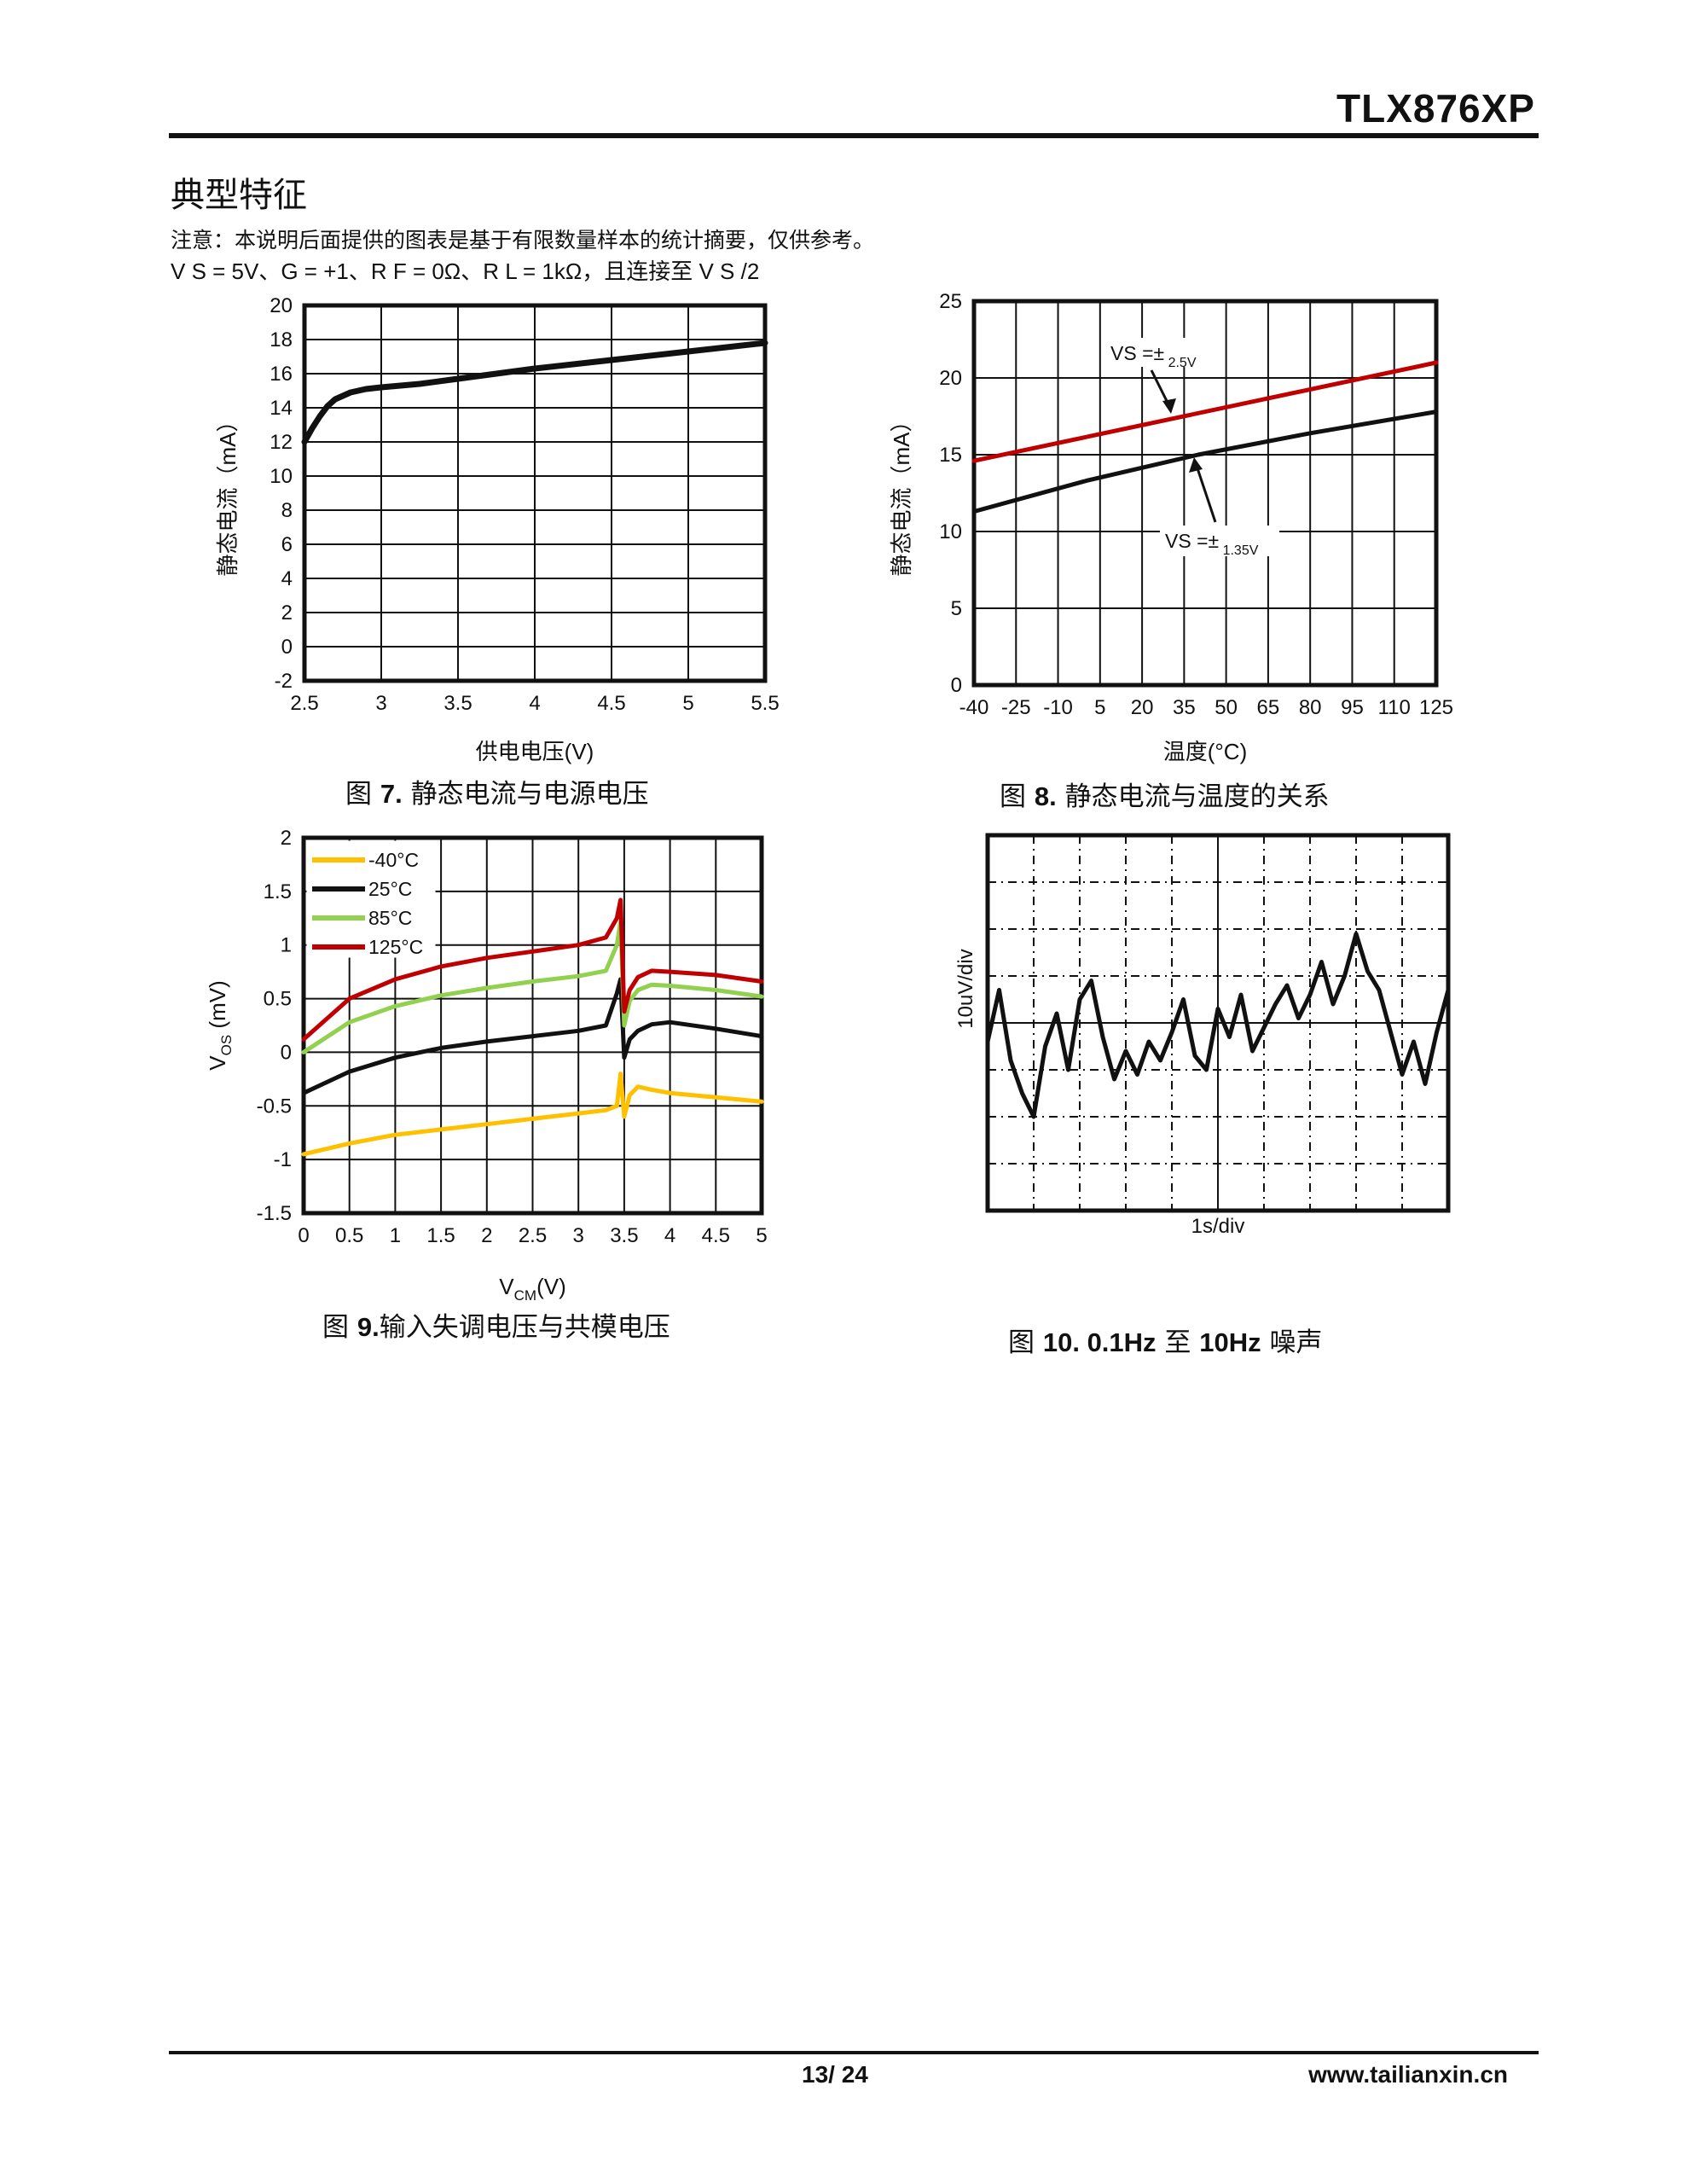 This screenshot has height=2184, width=1687. What do you see at coordinates (362, 794) in the screenshot?
I see `caption-fig7-prefix: 图` at bounding box center [362, 794].